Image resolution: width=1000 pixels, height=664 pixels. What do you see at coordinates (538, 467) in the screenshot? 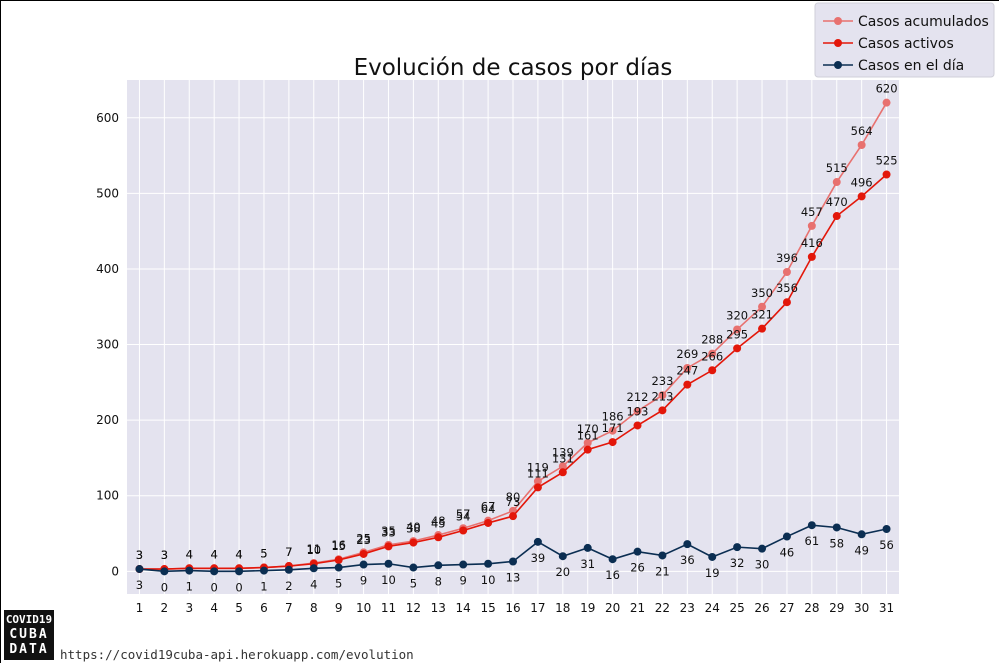
I see `data-label: 119` at bounding box center [538, 467].